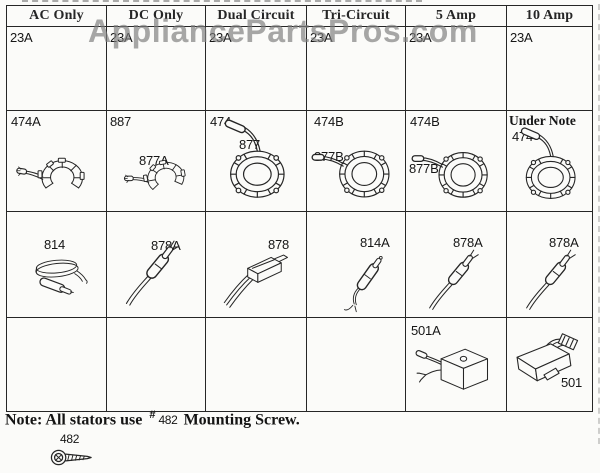  I want to click on note-text: Mounting Screw., so click(241, 420).